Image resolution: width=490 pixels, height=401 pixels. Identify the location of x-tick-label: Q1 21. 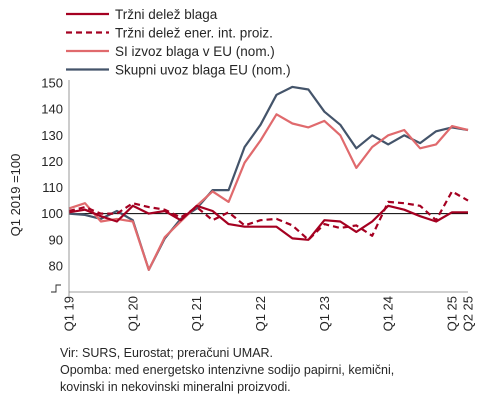
(196, 313).